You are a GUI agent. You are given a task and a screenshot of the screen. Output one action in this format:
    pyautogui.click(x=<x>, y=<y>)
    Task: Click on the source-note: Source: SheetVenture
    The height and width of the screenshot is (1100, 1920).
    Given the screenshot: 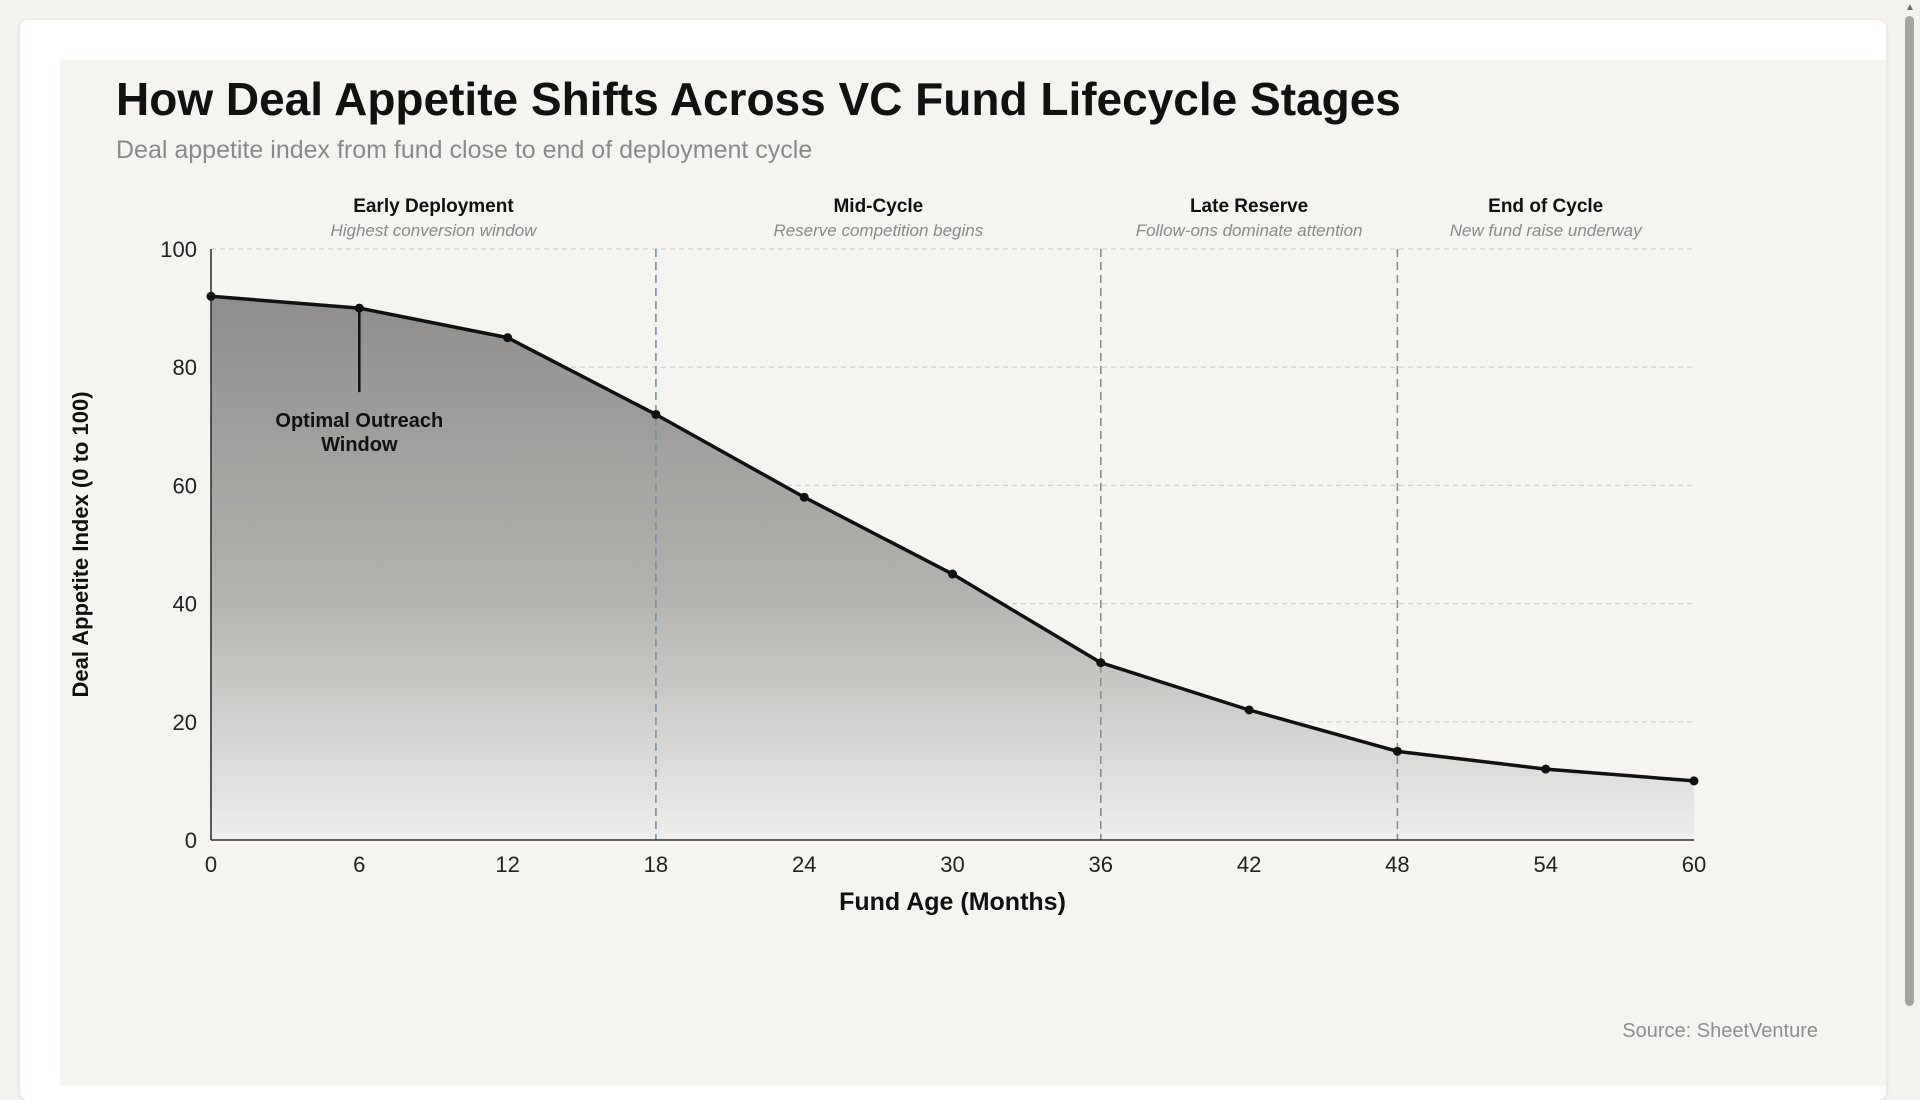 What is the action you would take?
    pyautogui.click(x=1720, y=1031)
    